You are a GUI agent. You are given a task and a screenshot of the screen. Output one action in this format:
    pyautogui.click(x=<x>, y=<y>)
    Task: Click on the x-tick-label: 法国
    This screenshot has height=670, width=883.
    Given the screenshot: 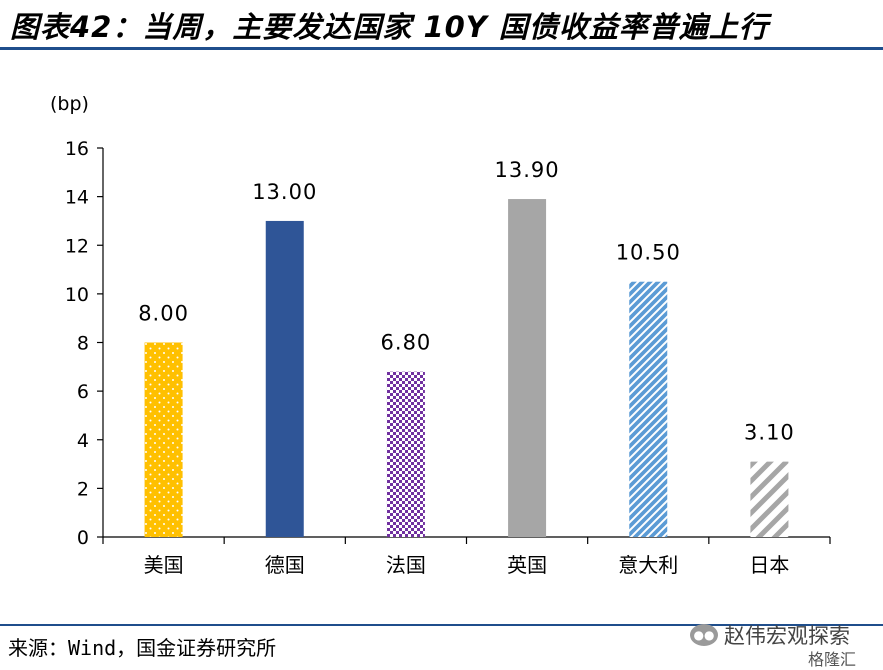 What is the action you would take?
    pyautogui.click(x=406, y=565)
    